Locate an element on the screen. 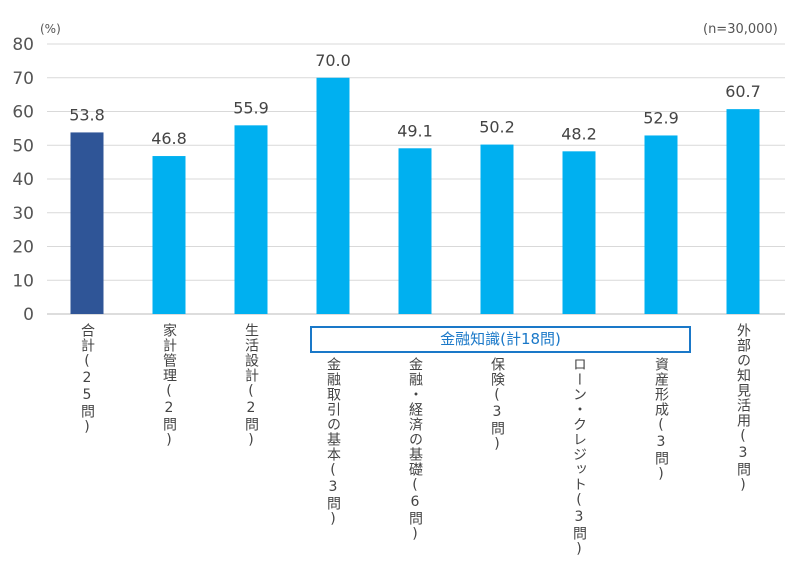 The image size is (800, 586). group-label-financial-knowledge: 金融知識(計18問) is located at coordinates (500, 339).